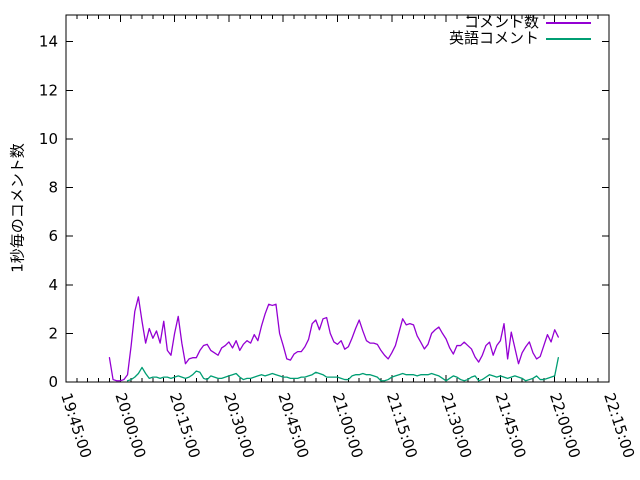  What do you see at coordinates (48, 139) in the screenshot?
I see `y-tick-label: 10` at bounding box center [48, 139].